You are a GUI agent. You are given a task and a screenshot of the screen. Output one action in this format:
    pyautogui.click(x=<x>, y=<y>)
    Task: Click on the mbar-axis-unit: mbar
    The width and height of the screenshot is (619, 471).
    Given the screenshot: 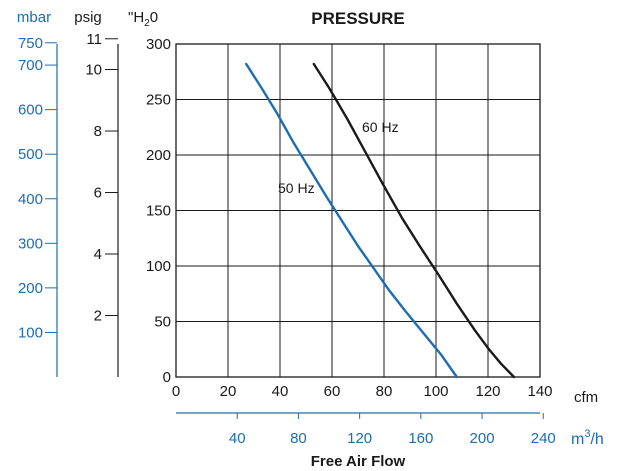 What is the action you would take?
    pyautogui.click(x=34, y=17)
    